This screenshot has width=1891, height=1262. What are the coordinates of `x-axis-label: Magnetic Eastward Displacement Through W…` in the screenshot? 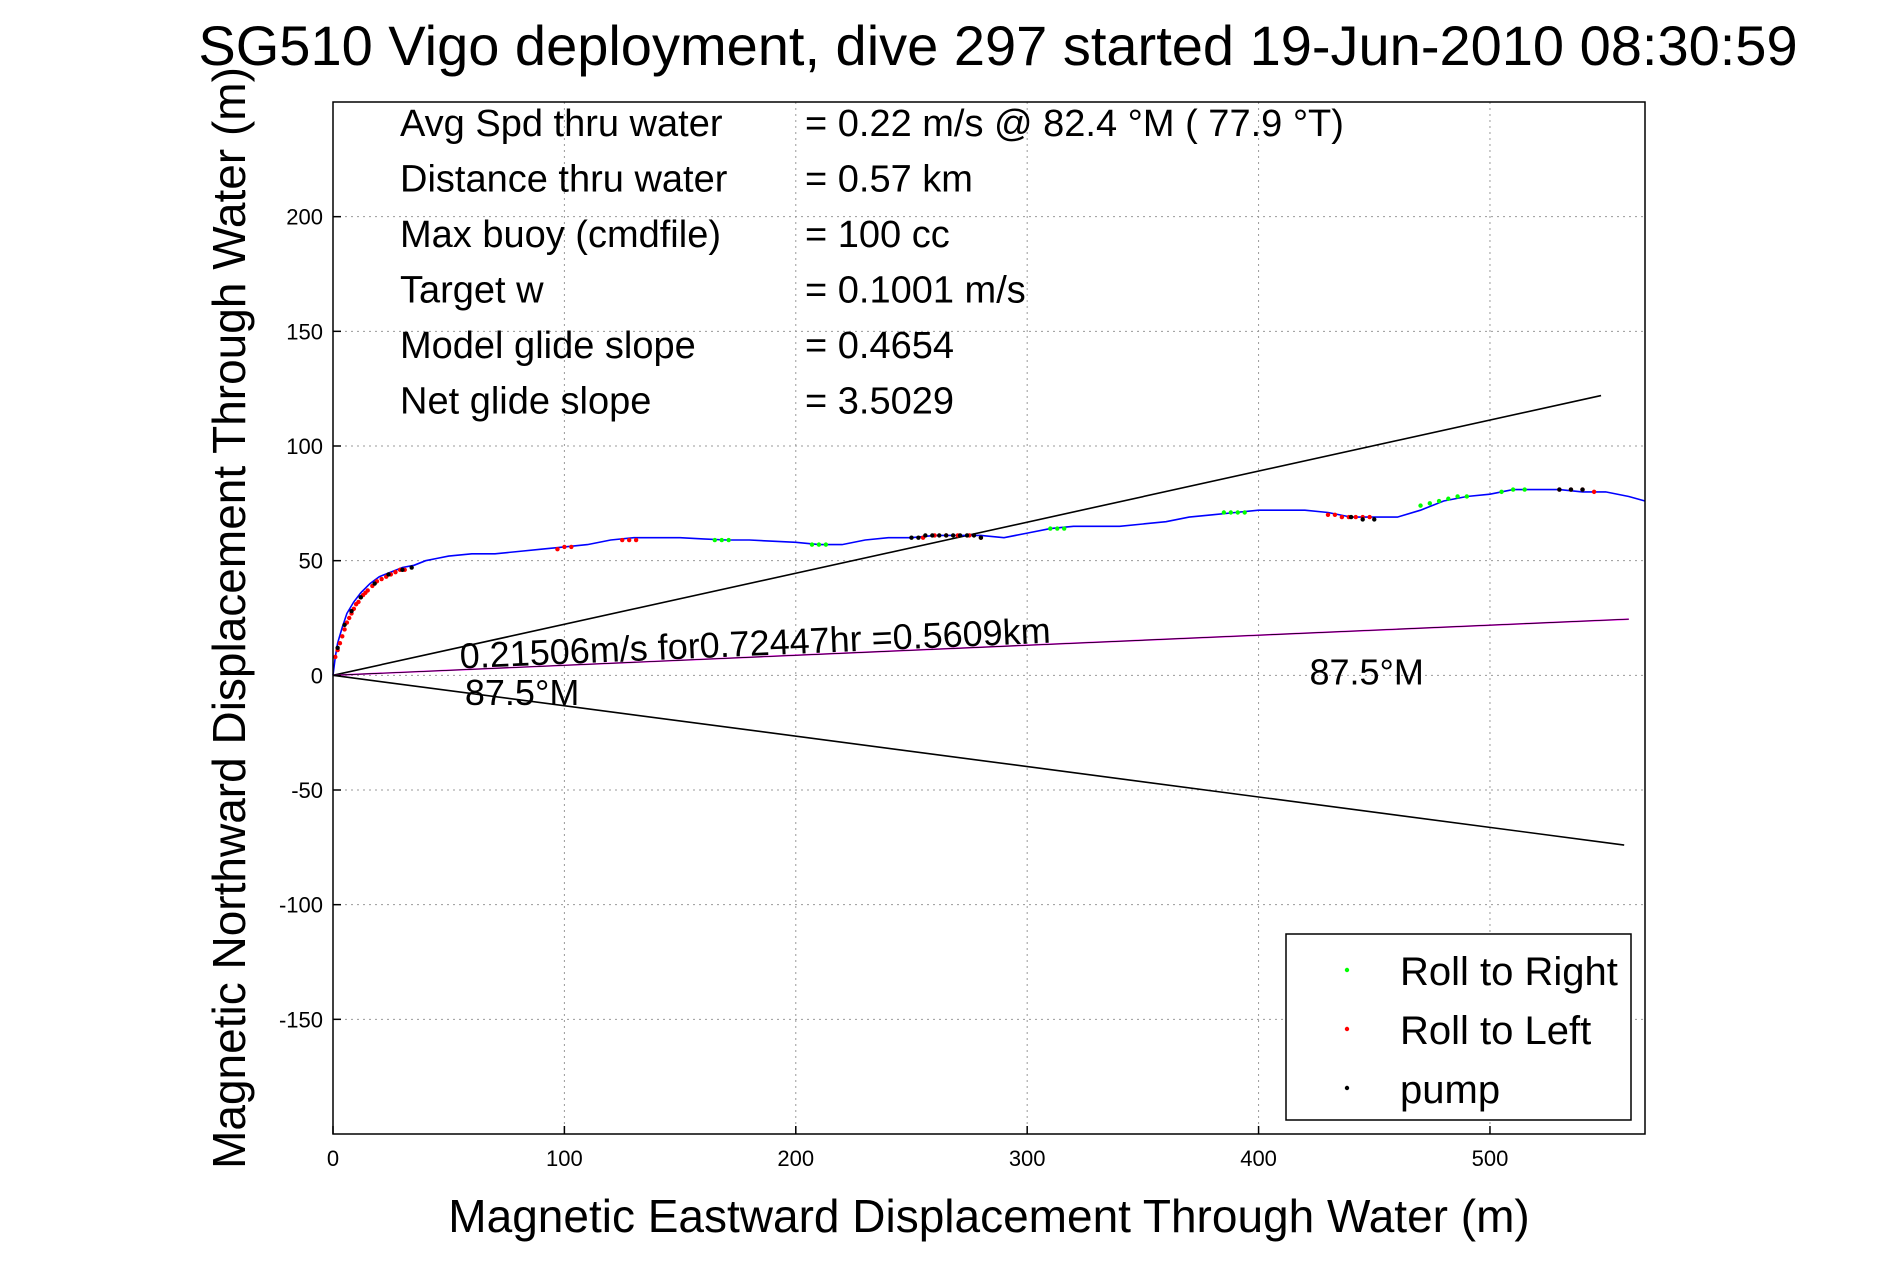 It's located at (988, 1216).